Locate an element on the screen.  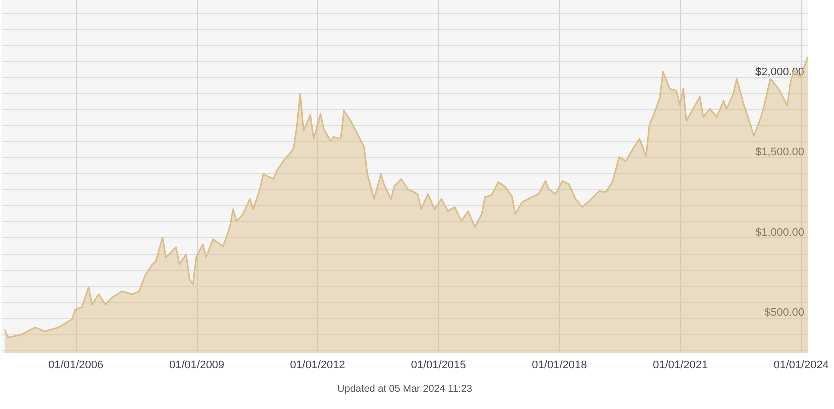
x-tick-label: 01/01/2012 is located at coordinates (318, 366).